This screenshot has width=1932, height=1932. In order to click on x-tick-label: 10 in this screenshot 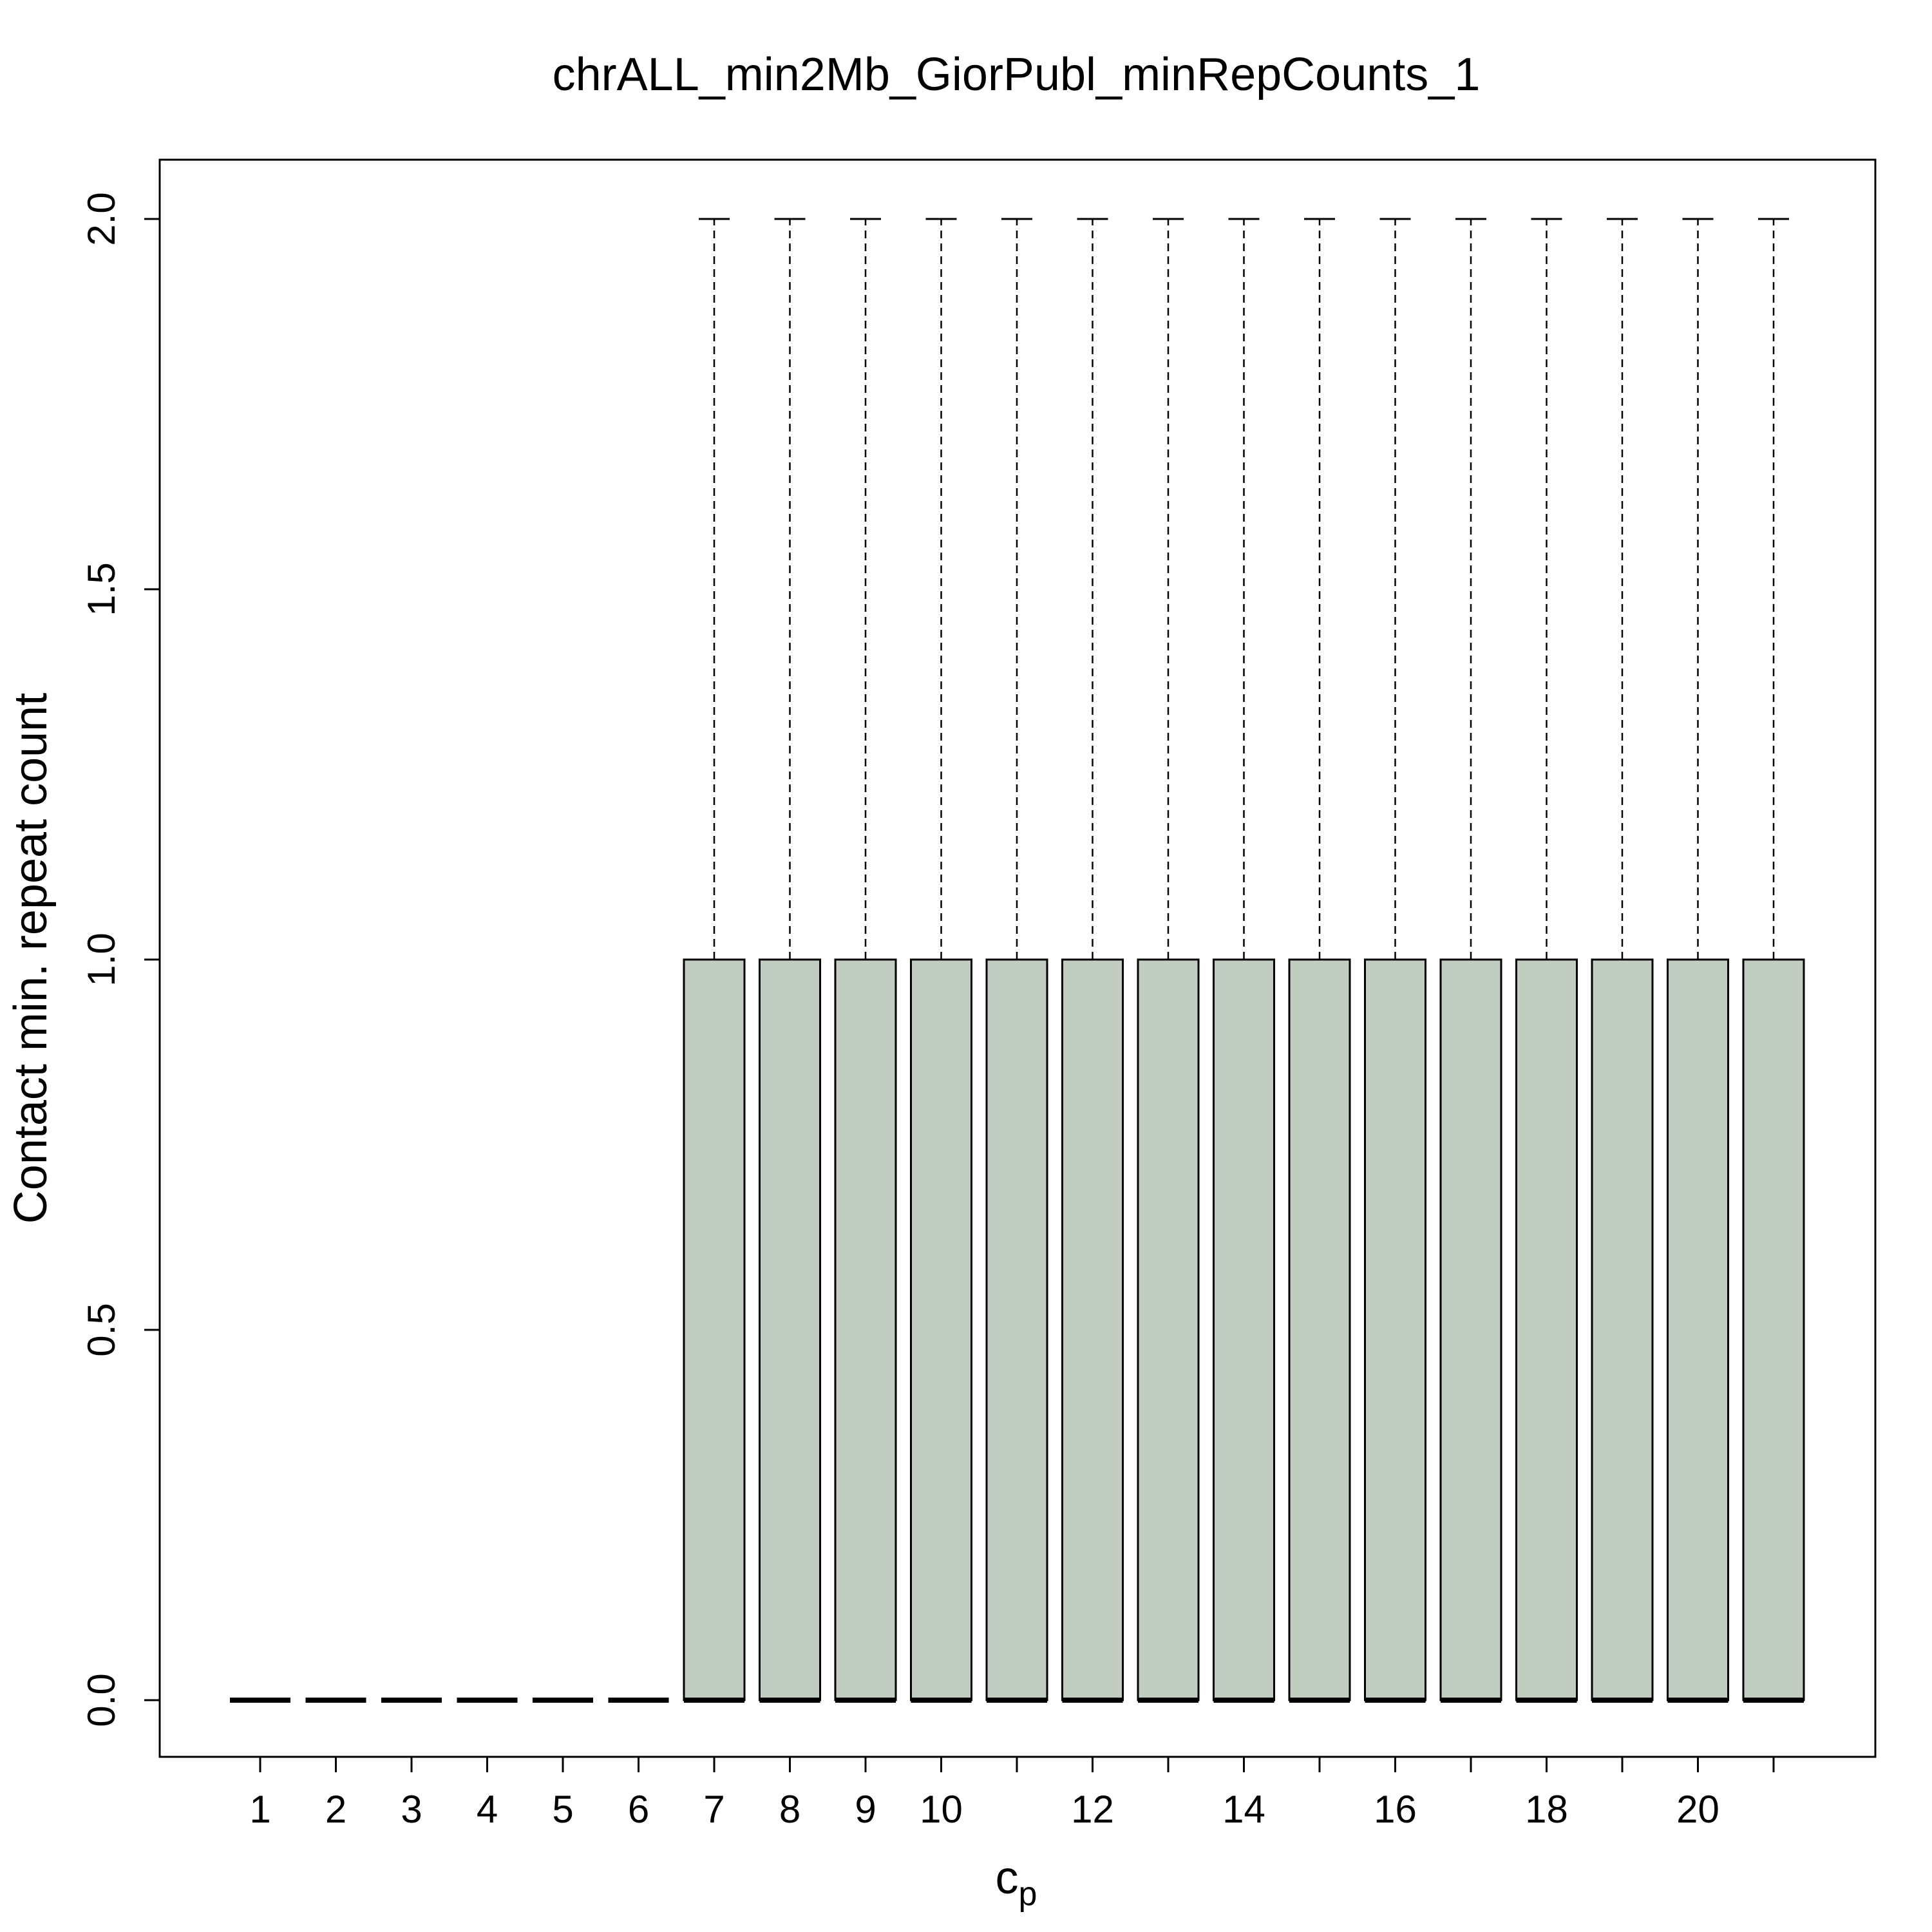, I will do `click(942, 1810)`.